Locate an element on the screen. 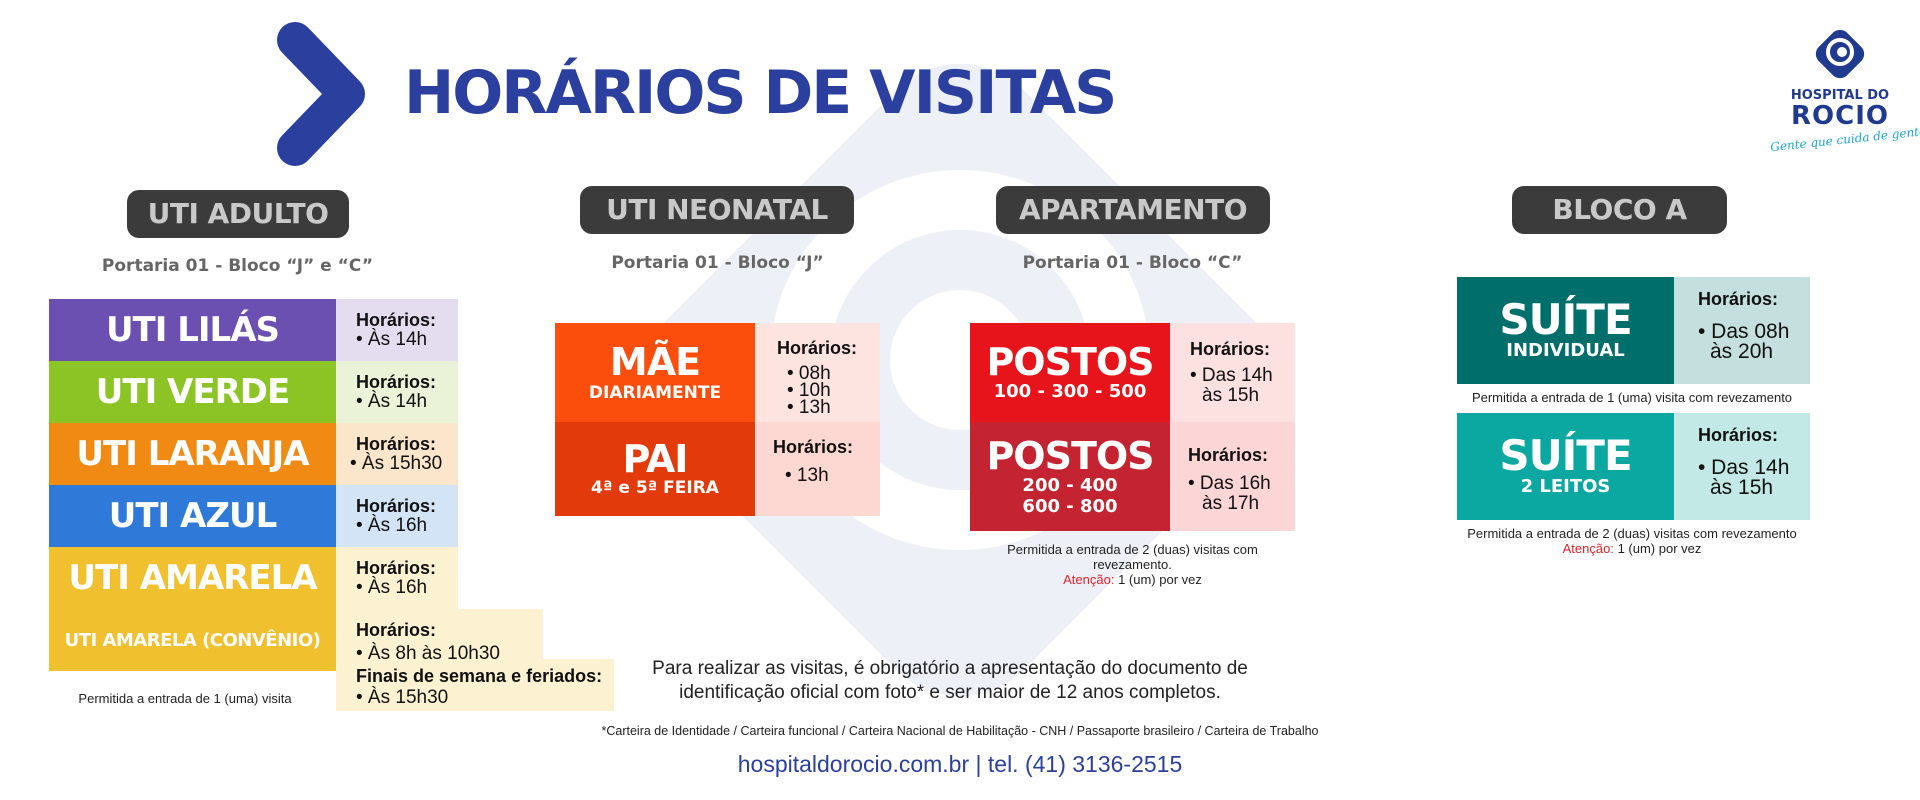 The height and width of the screenshot is (800, 1920). uti-verde-label: UTI VERDE is located at coordinates (192, 392).